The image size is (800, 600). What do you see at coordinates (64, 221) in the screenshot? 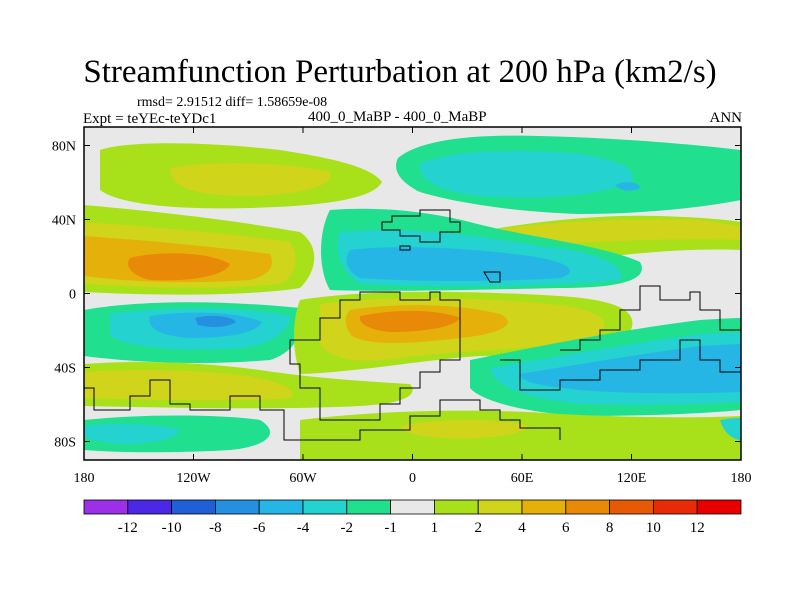
I see `y-tick-label: 40N` at bounding box center [64, 221].